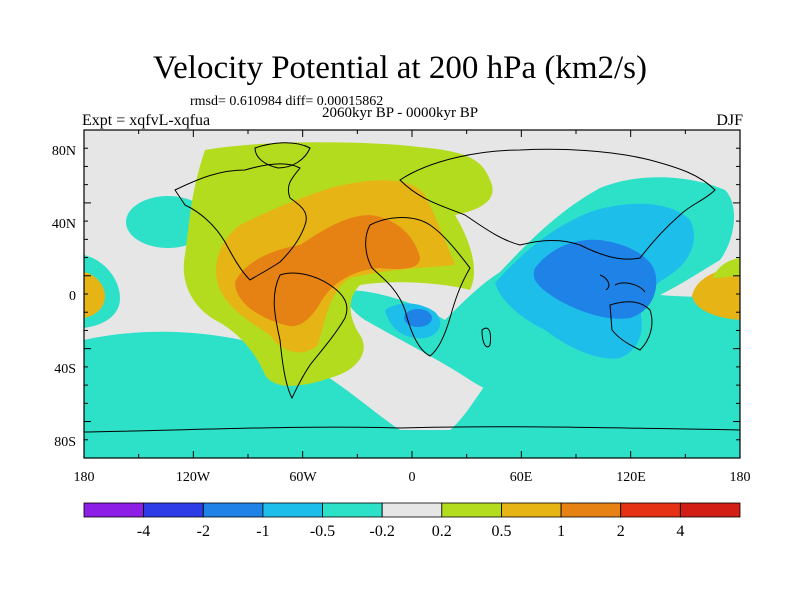  I want to click on colorbar-label-10: 4, so click(680, 531).